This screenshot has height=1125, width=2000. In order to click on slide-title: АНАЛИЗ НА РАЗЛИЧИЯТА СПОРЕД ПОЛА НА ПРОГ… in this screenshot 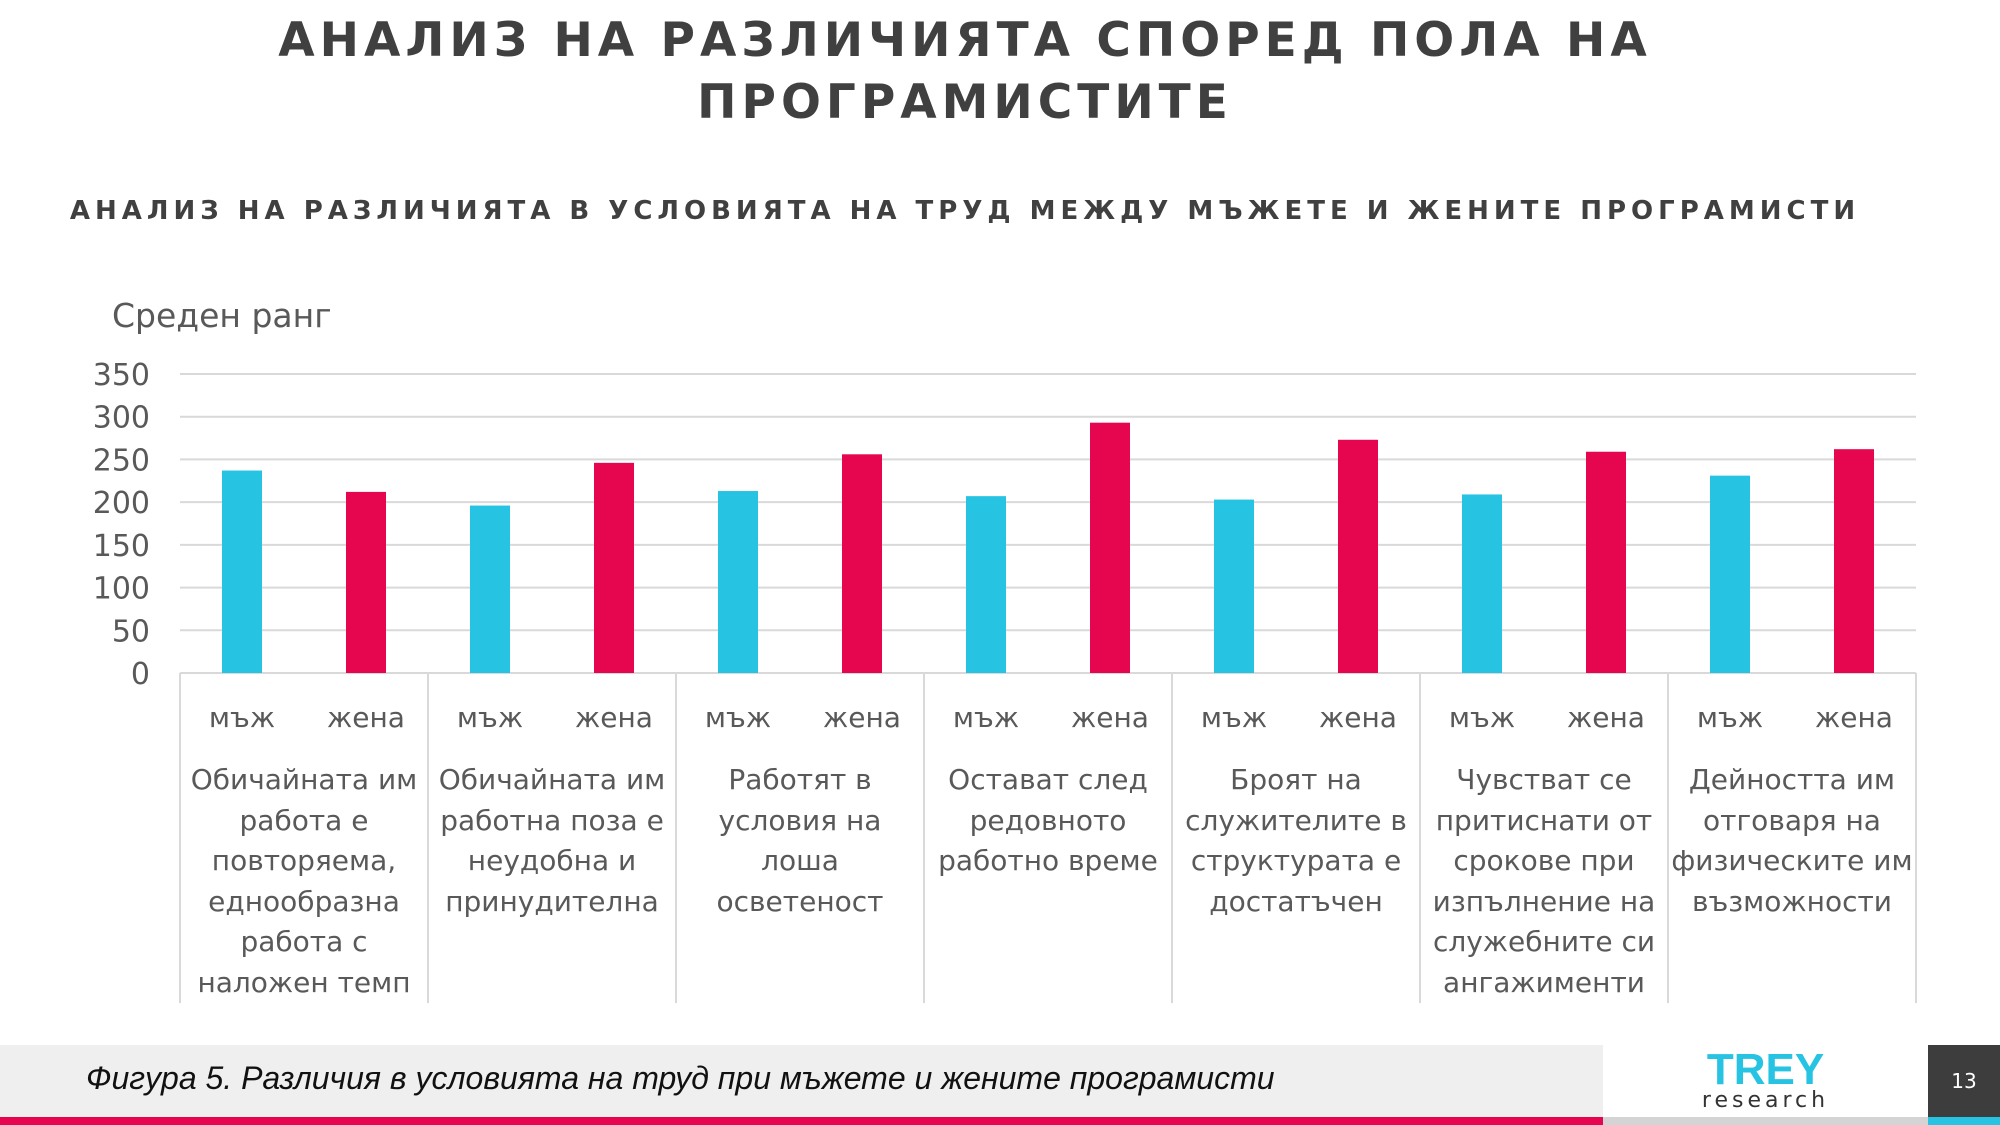, I will do `click(965, 71)`.